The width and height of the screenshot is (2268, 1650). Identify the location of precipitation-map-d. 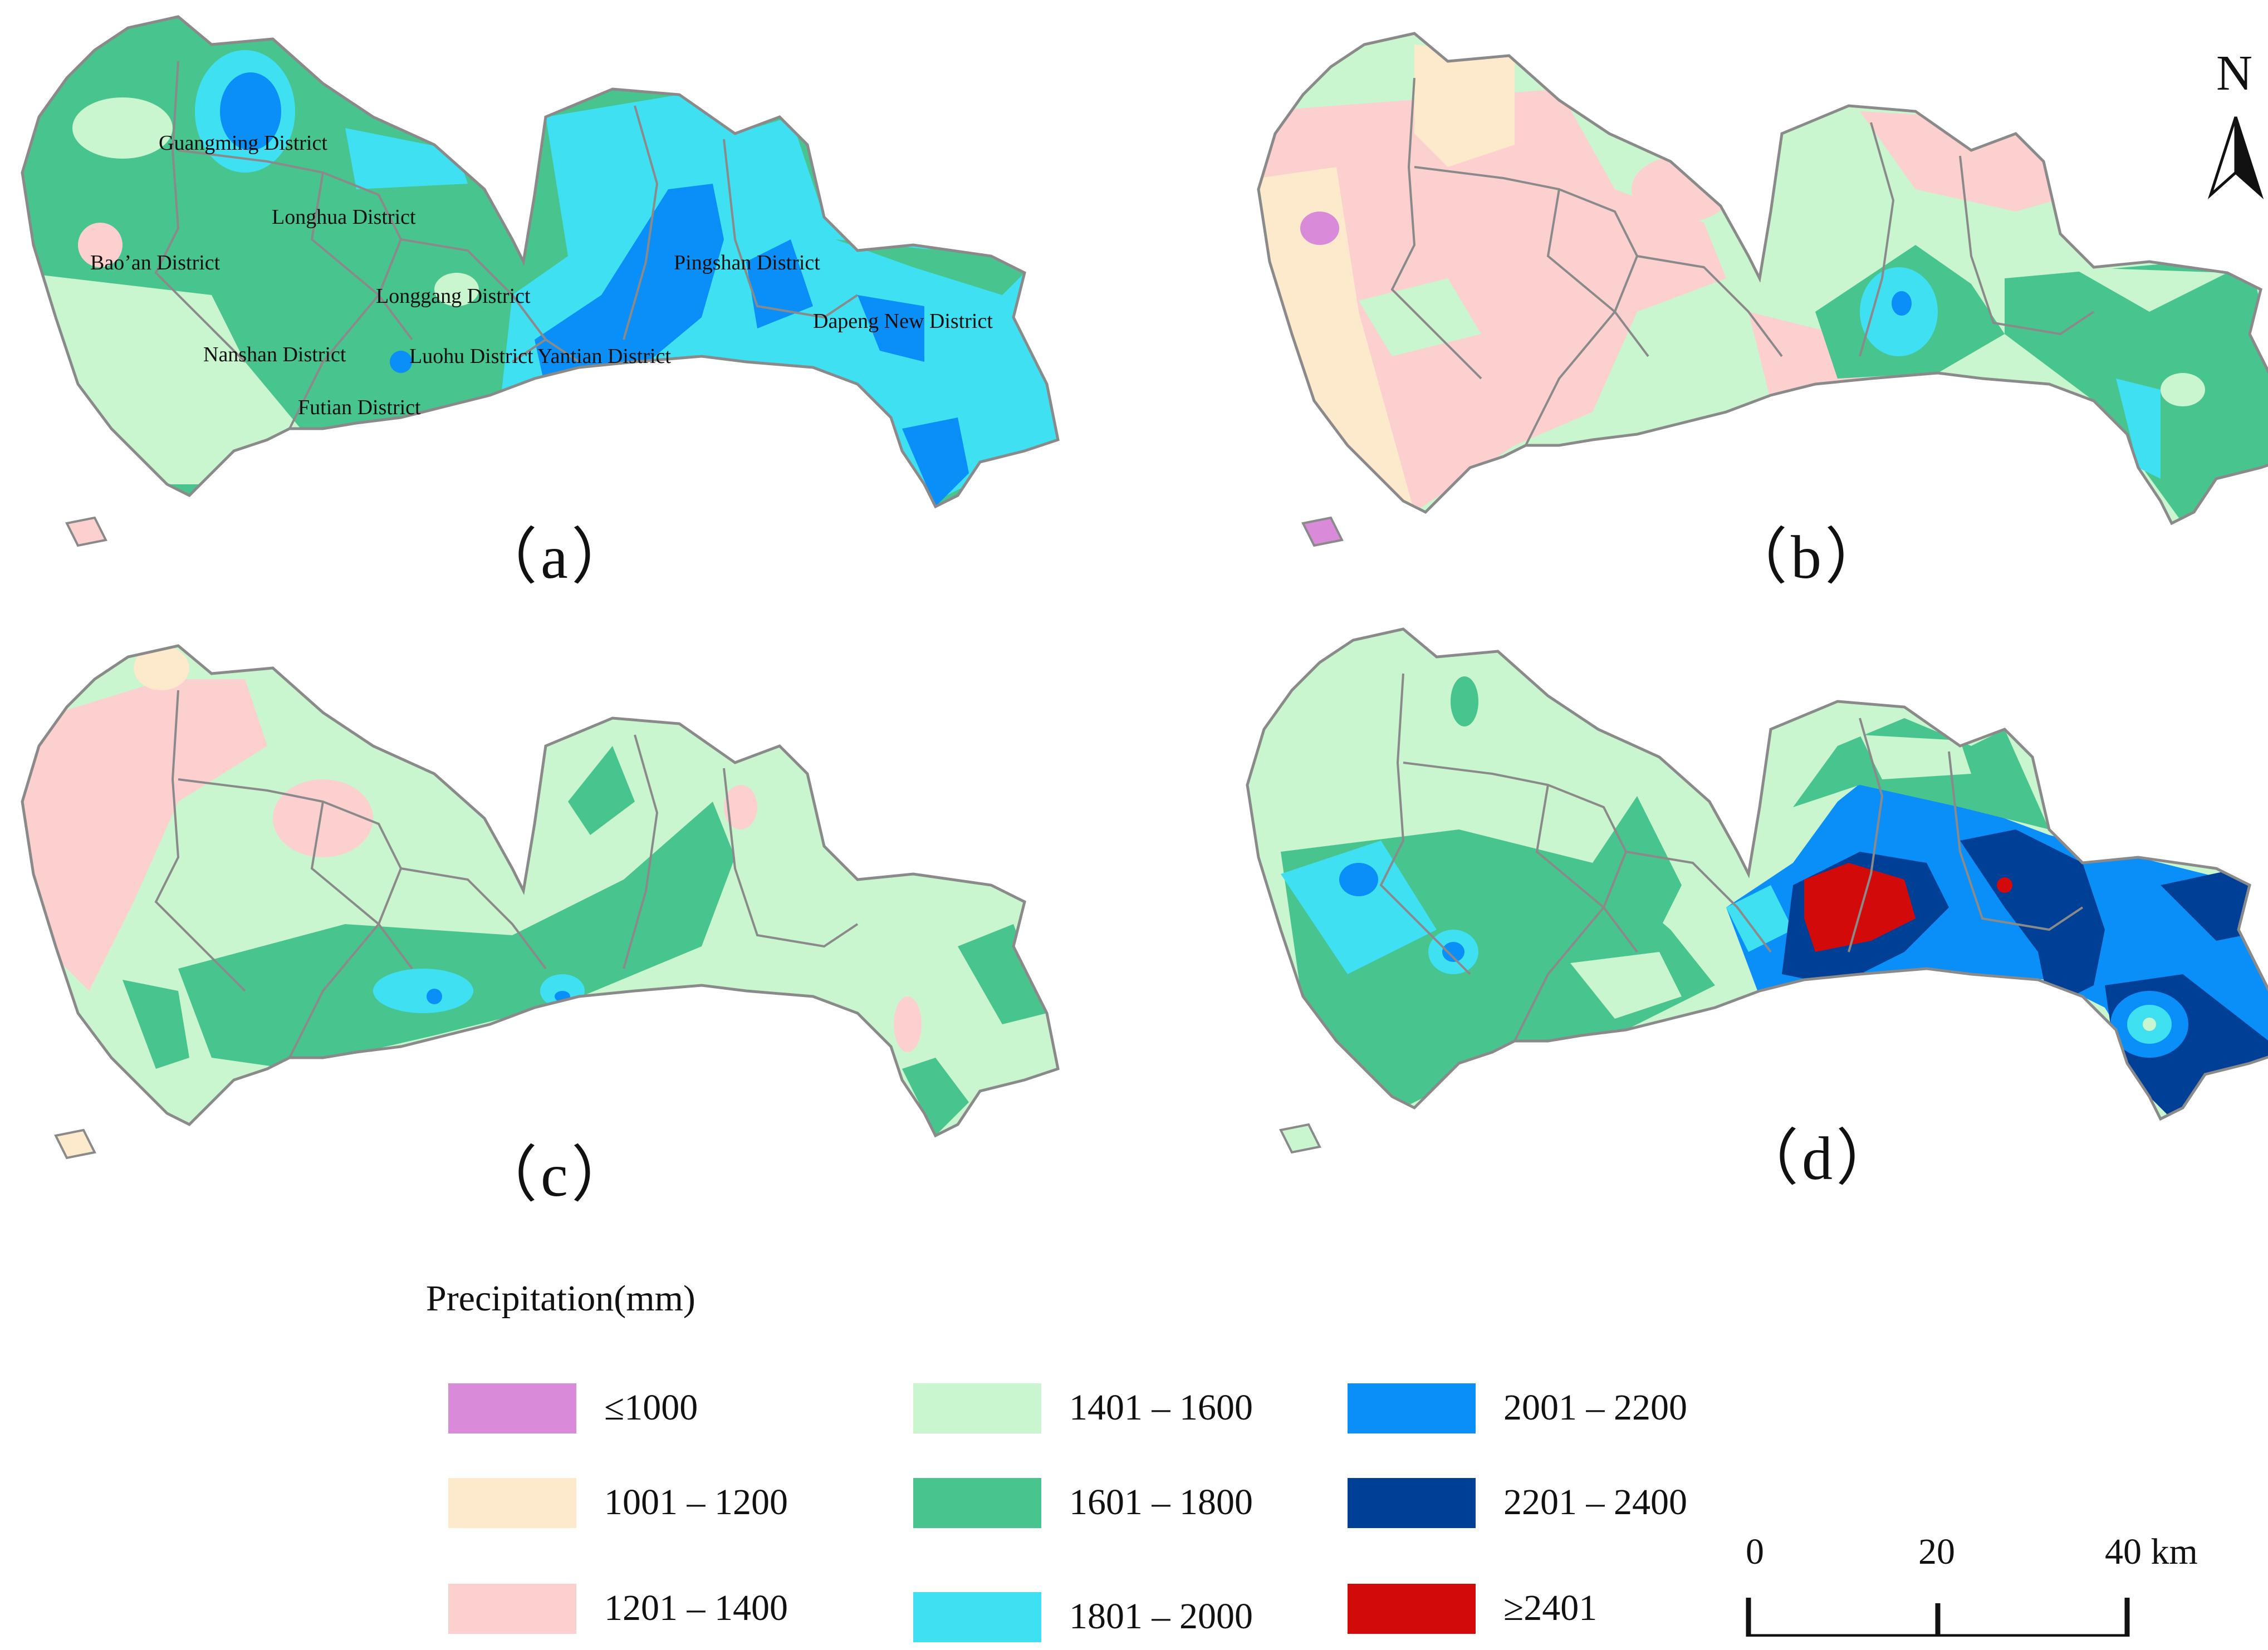
(1757, 890).